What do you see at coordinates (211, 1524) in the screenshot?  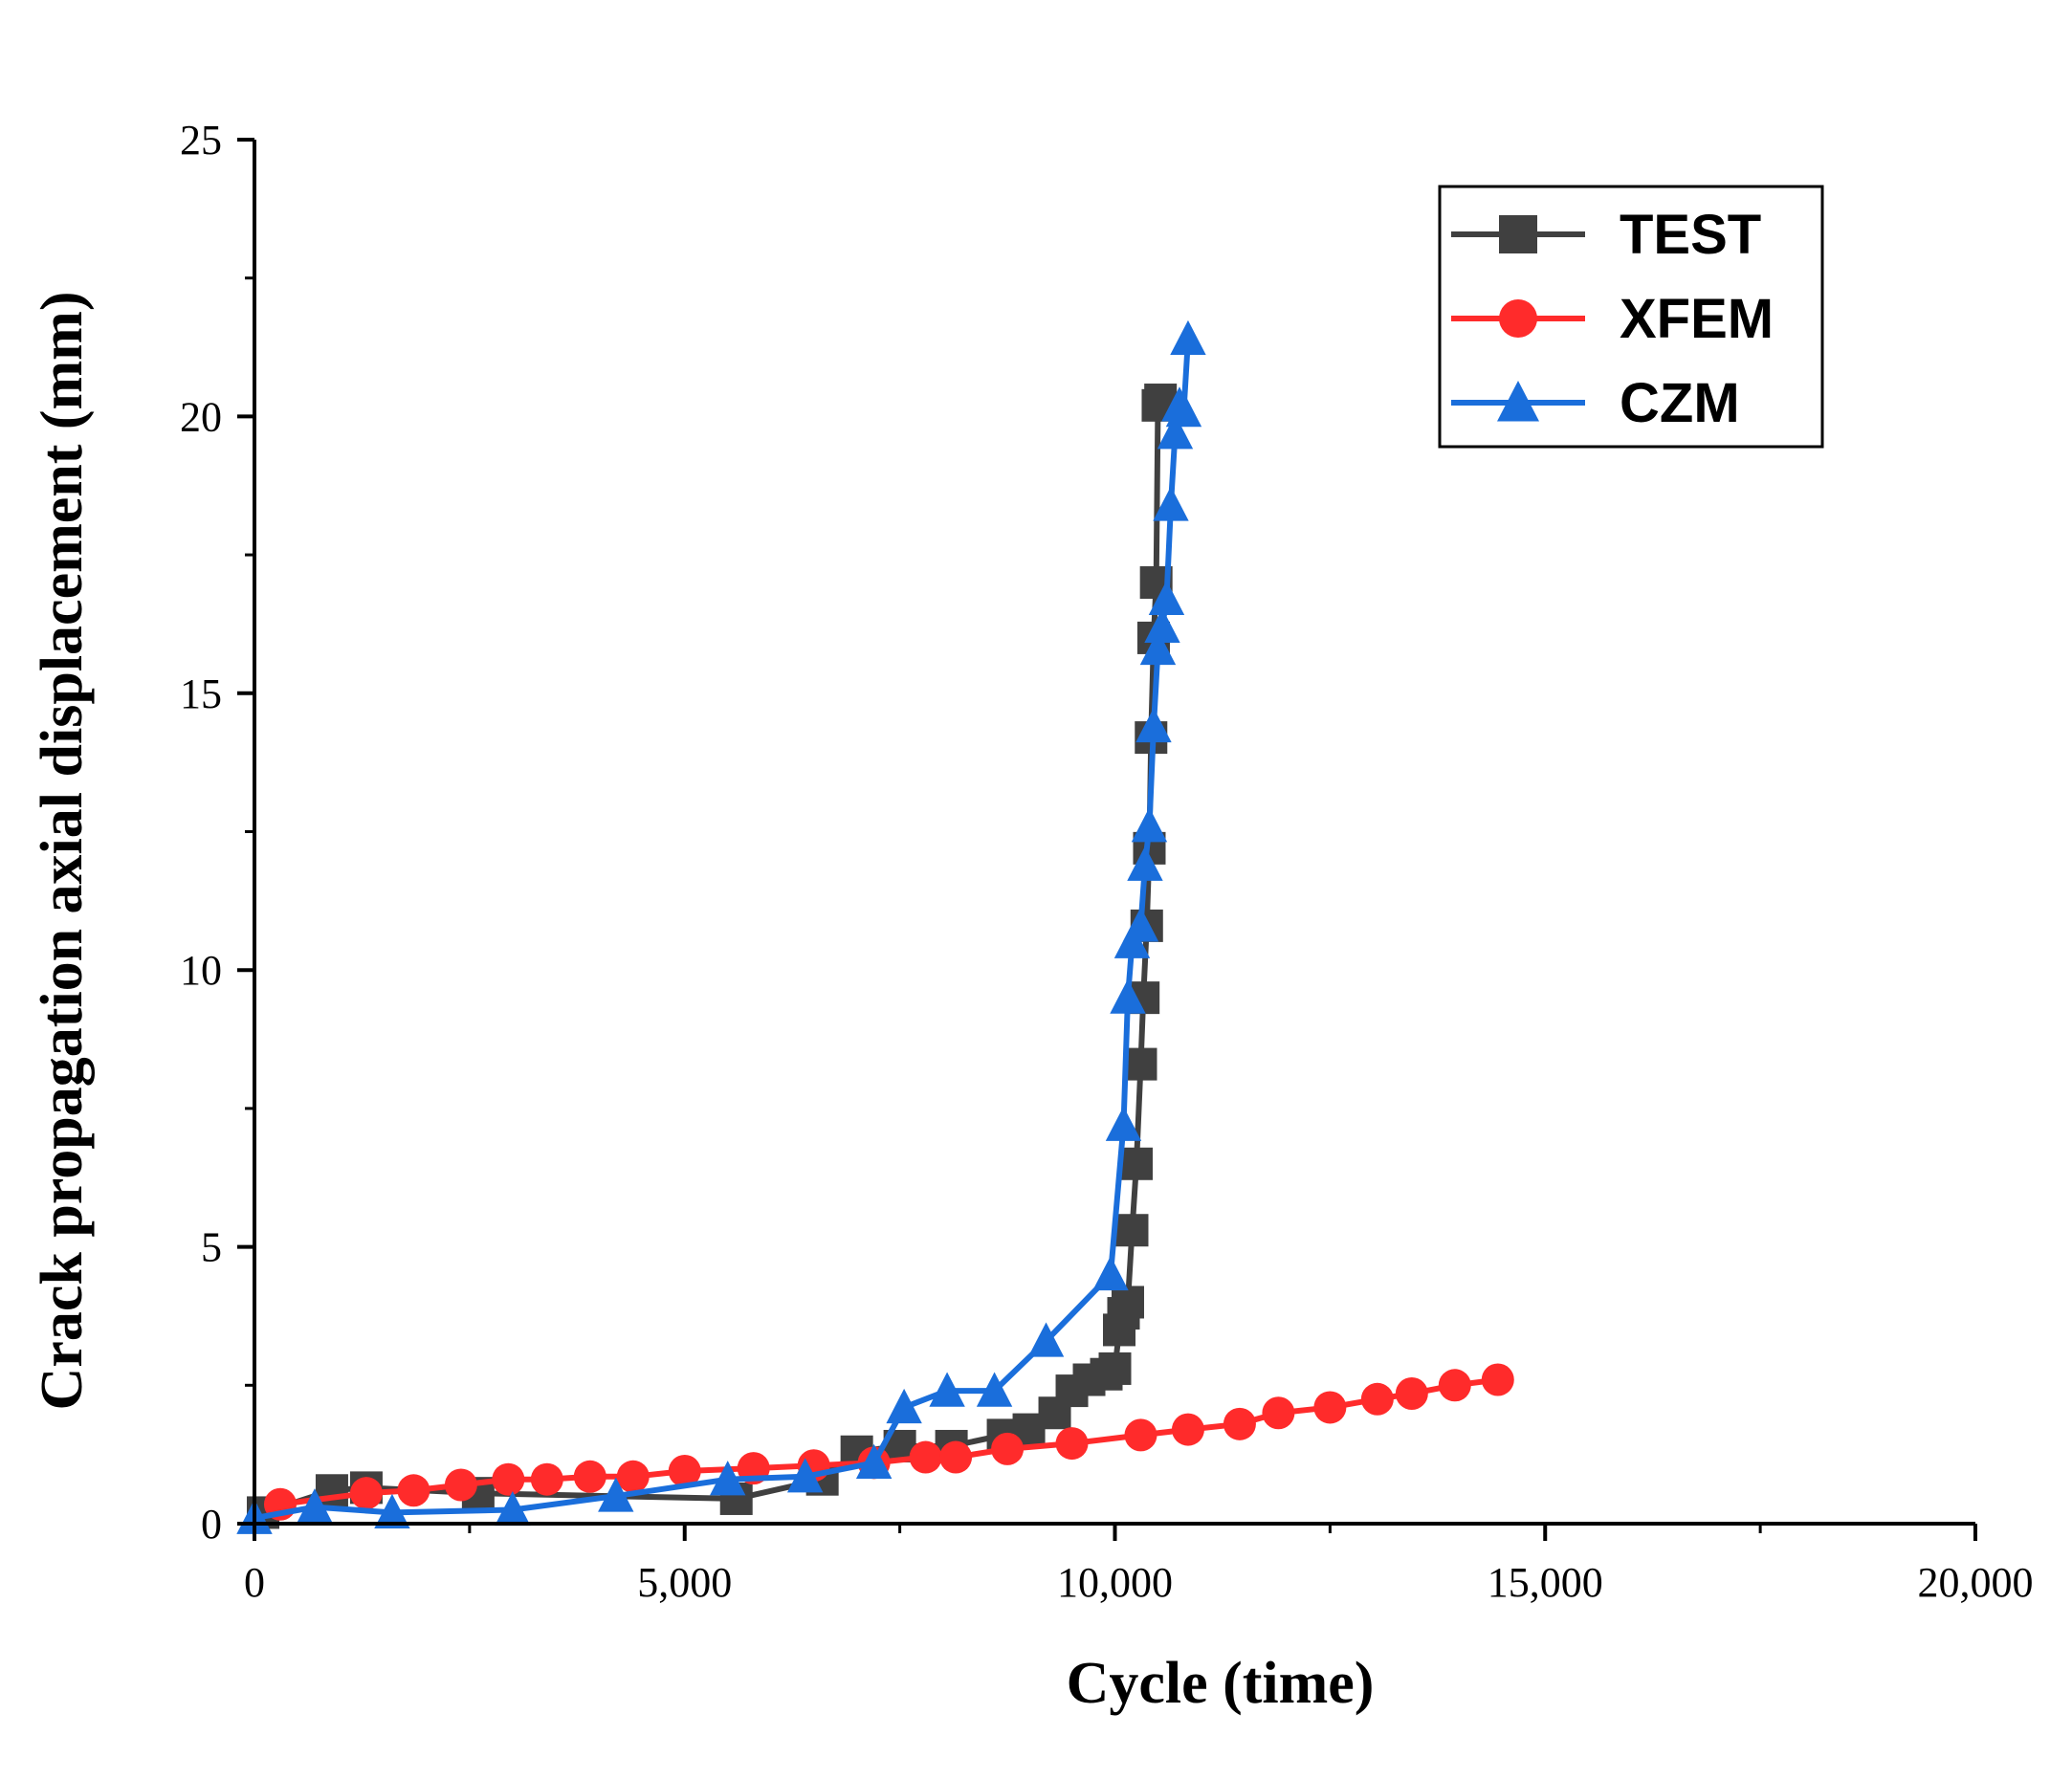 I see `y-tick-label: 0` at bounding box center [211, 1524].